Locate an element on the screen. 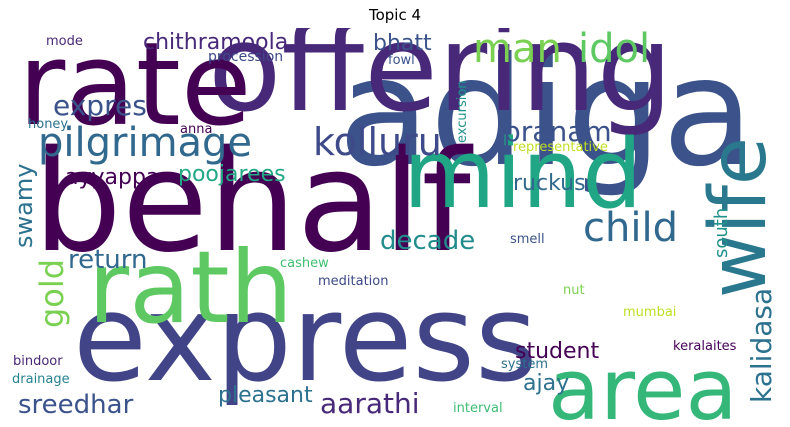  word-poojarees: poojarees is located at coordinates (232, 174).